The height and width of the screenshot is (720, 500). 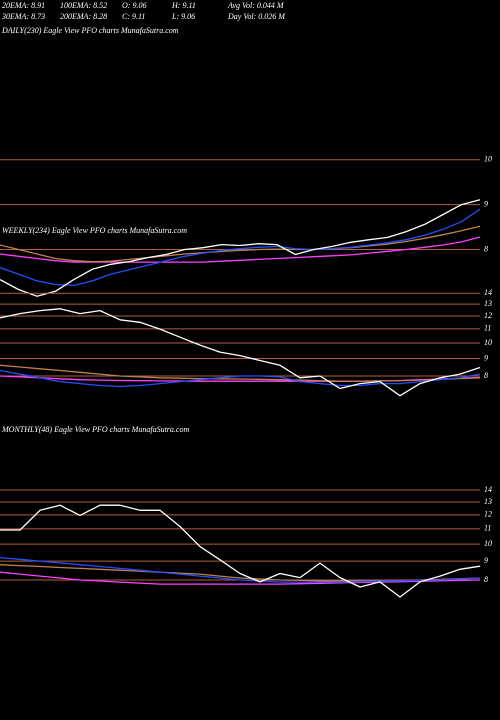 What do you see at coordinates (23, 16) in the screenshot?
I see `header-stat: 30EMA: 8.73` at bounding box center [23, 16].